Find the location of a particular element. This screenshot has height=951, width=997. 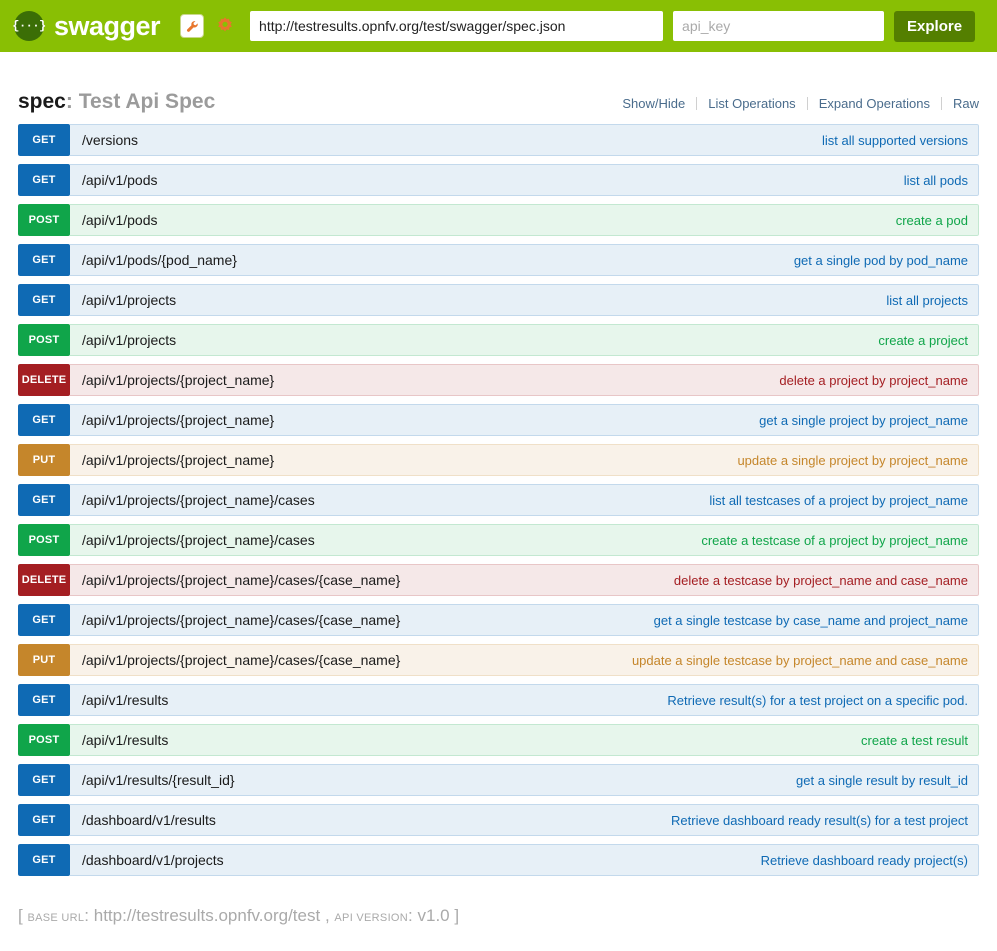

operation-path: /api/v1/results/{result_id} is located at coordinates (158, 780).